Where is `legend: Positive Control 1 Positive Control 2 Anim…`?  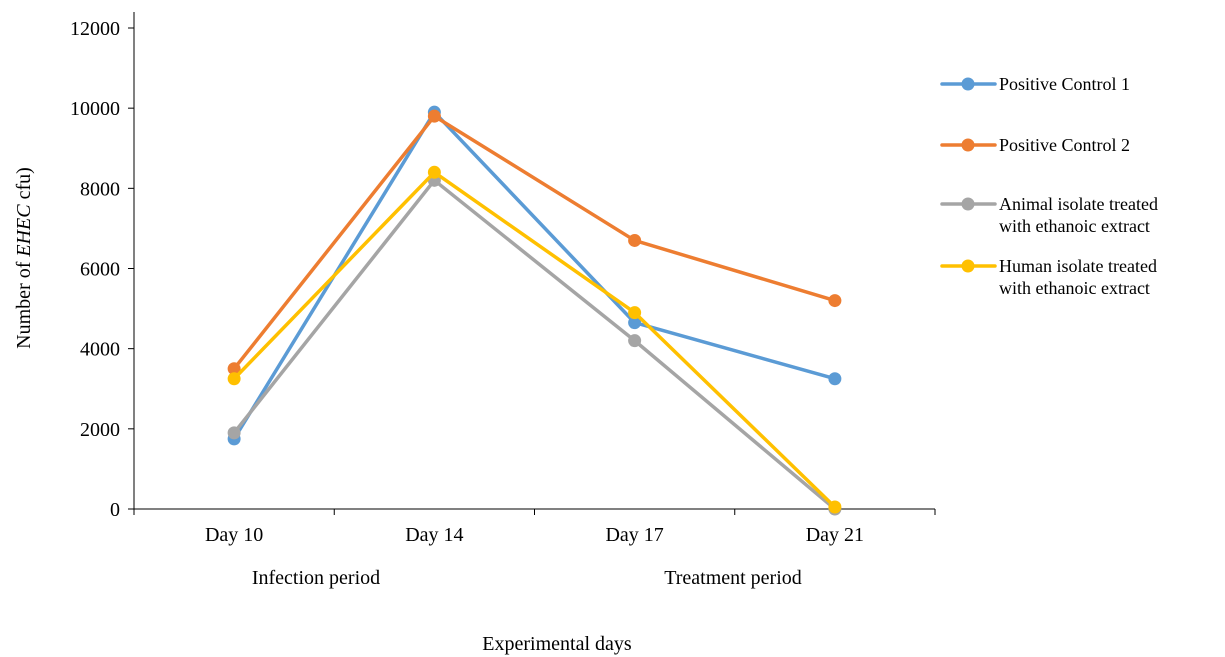
legend: Positive Control 1 Positive Control 2 Anim… is located at coordinates (1049, 186).